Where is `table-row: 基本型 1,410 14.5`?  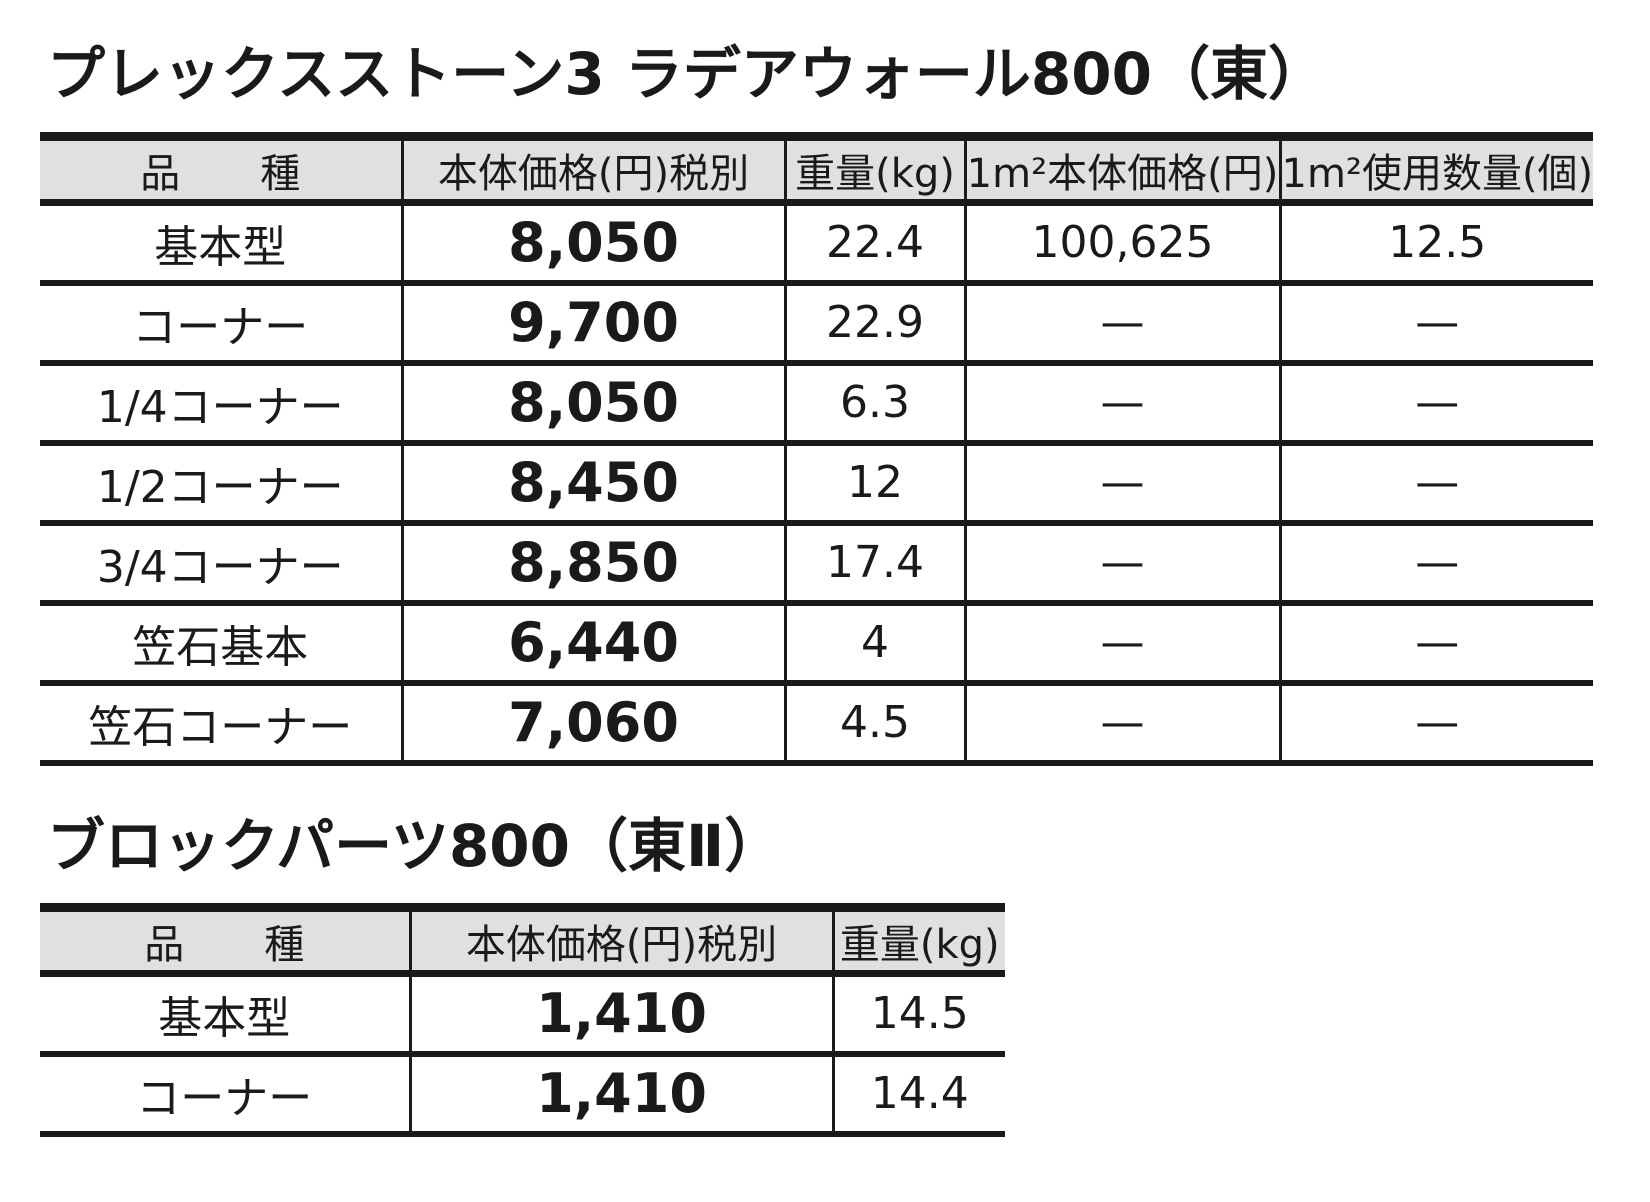
table-row: 基本型 1,410 14.5 is located at coordinates (522, 1013).